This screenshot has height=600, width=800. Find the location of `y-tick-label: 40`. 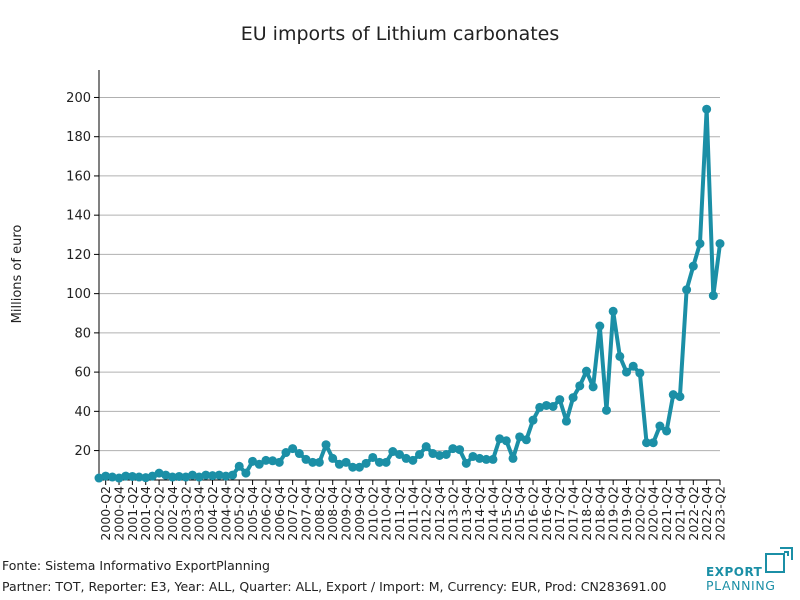

y-tick-label: 40 is located at coordinates (82, 412).